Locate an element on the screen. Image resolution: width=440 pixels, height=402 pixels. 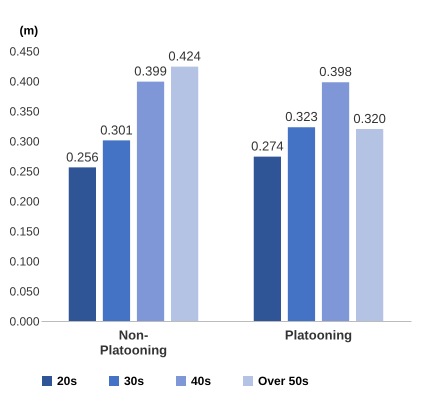
y-axis-title: (m) is located at coordinates (29, 31).